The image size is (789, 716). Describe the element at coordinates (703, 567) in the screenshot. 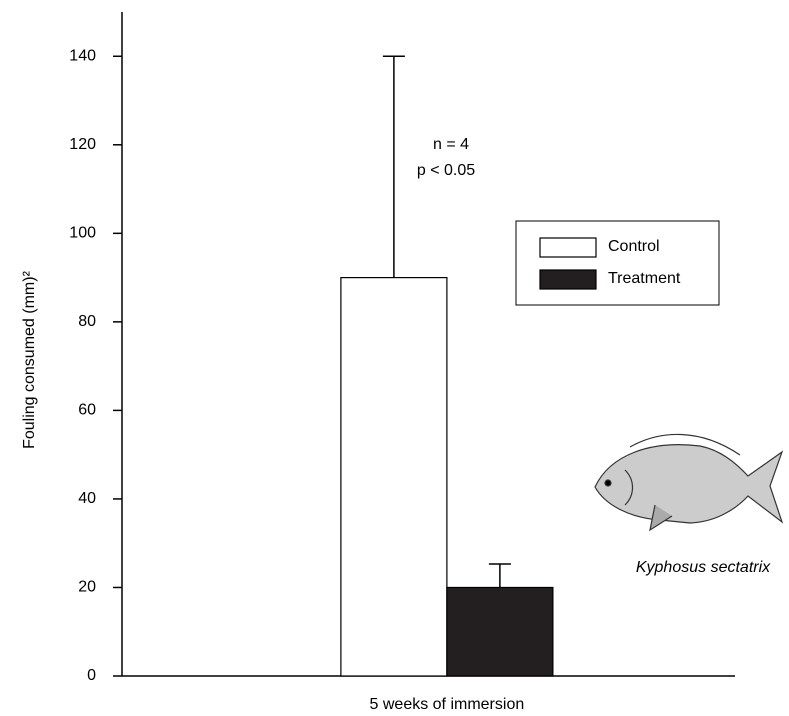

I see `image-caption: Kyphosus sectatrix` at that location.